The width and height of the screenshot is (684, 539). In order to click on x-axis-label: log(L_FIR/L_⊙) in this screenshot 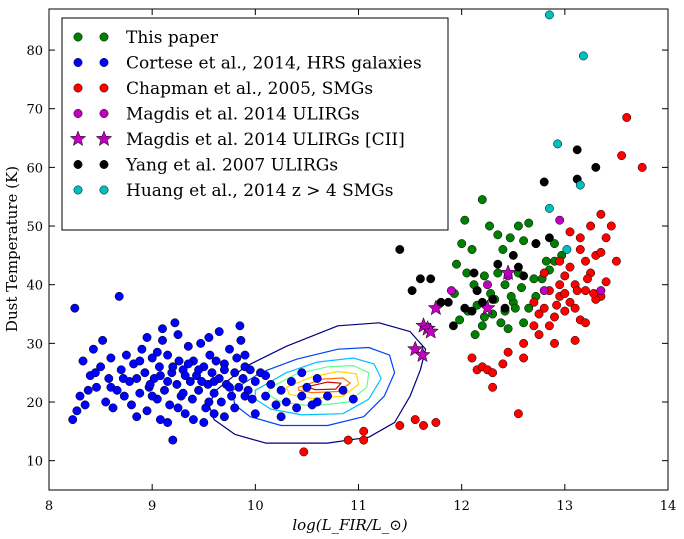, I will do `click(349, 525)`.